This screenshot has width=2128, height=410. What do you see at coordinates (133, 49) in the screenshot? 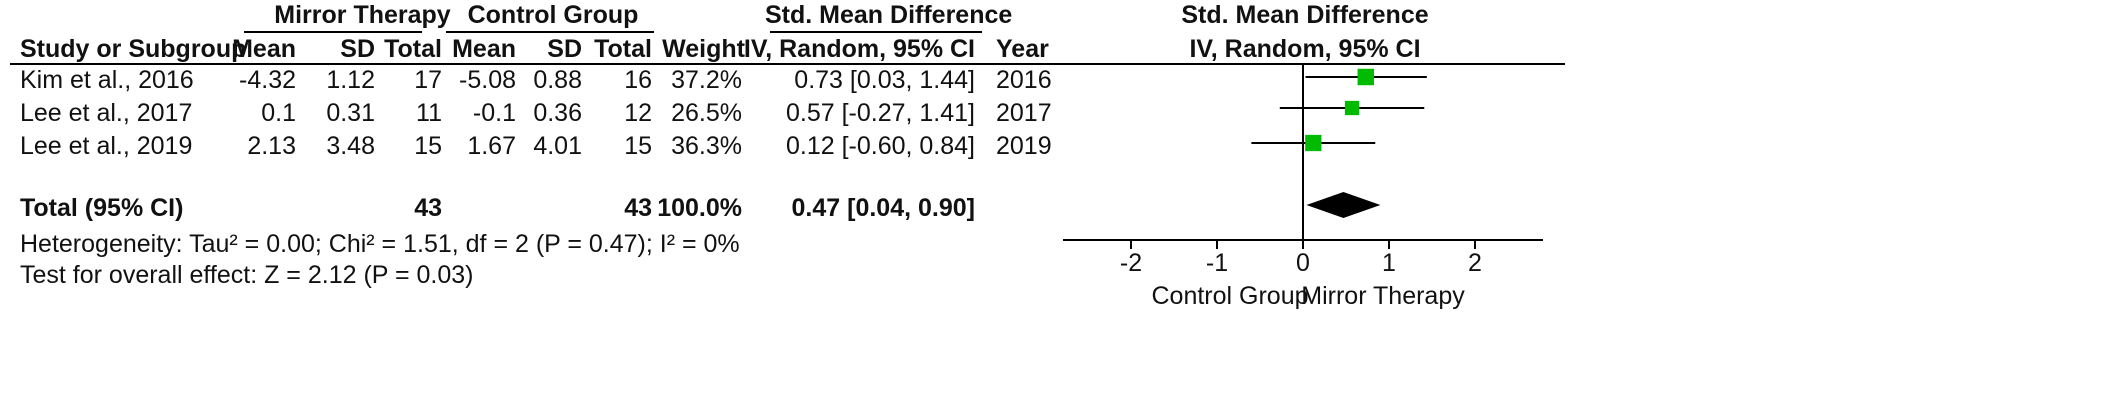
I see `study-header: Study or Subgroup` at bounding box center [133, 49].